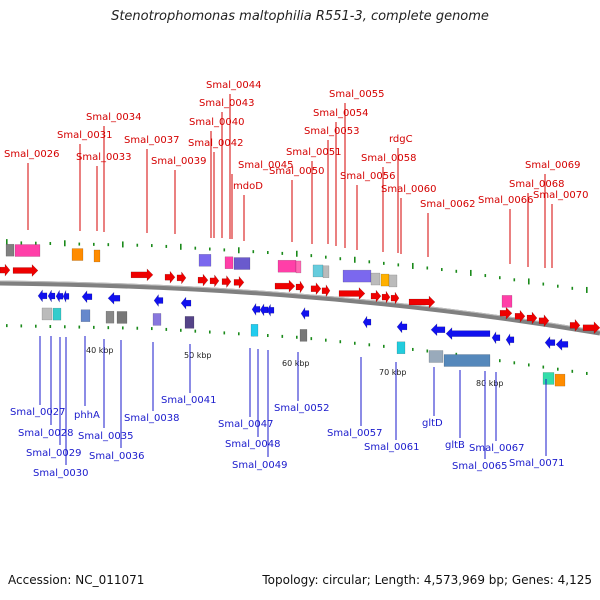 This screenshot has width=600, height=600. I want to click on scale-label: 70 kbp, so click(393, 372).